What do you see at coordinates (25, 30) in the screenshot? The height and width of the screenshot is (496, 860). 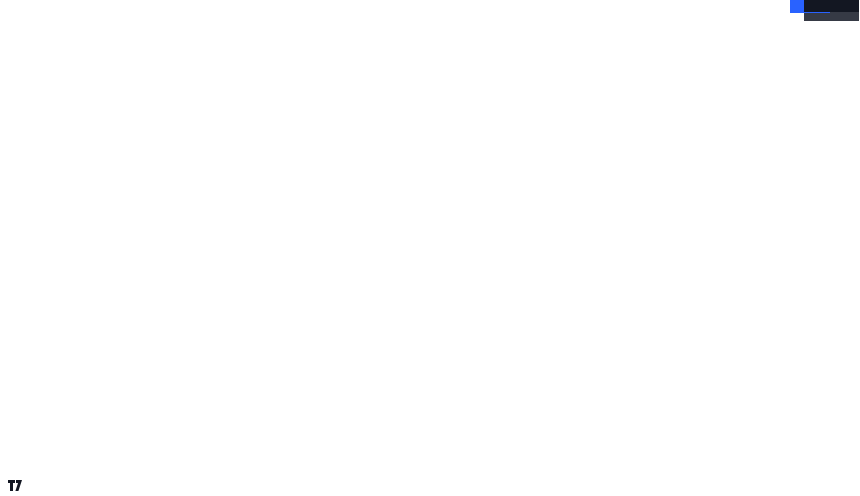 I see `symbol-legend` at bounding box center [25, 30].